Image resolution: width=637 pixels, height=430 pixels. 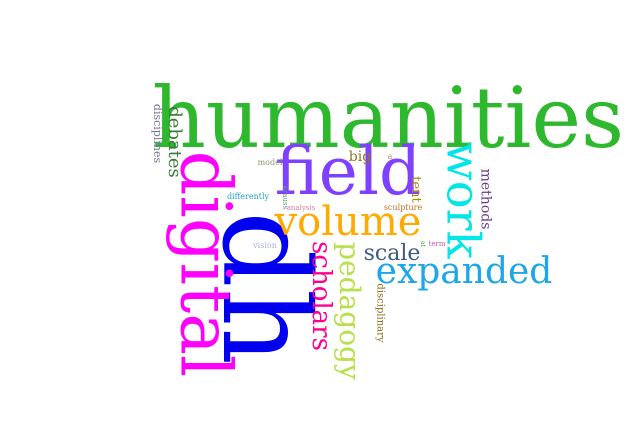 I want to click on word-a: a, so click(x=390, y=156).